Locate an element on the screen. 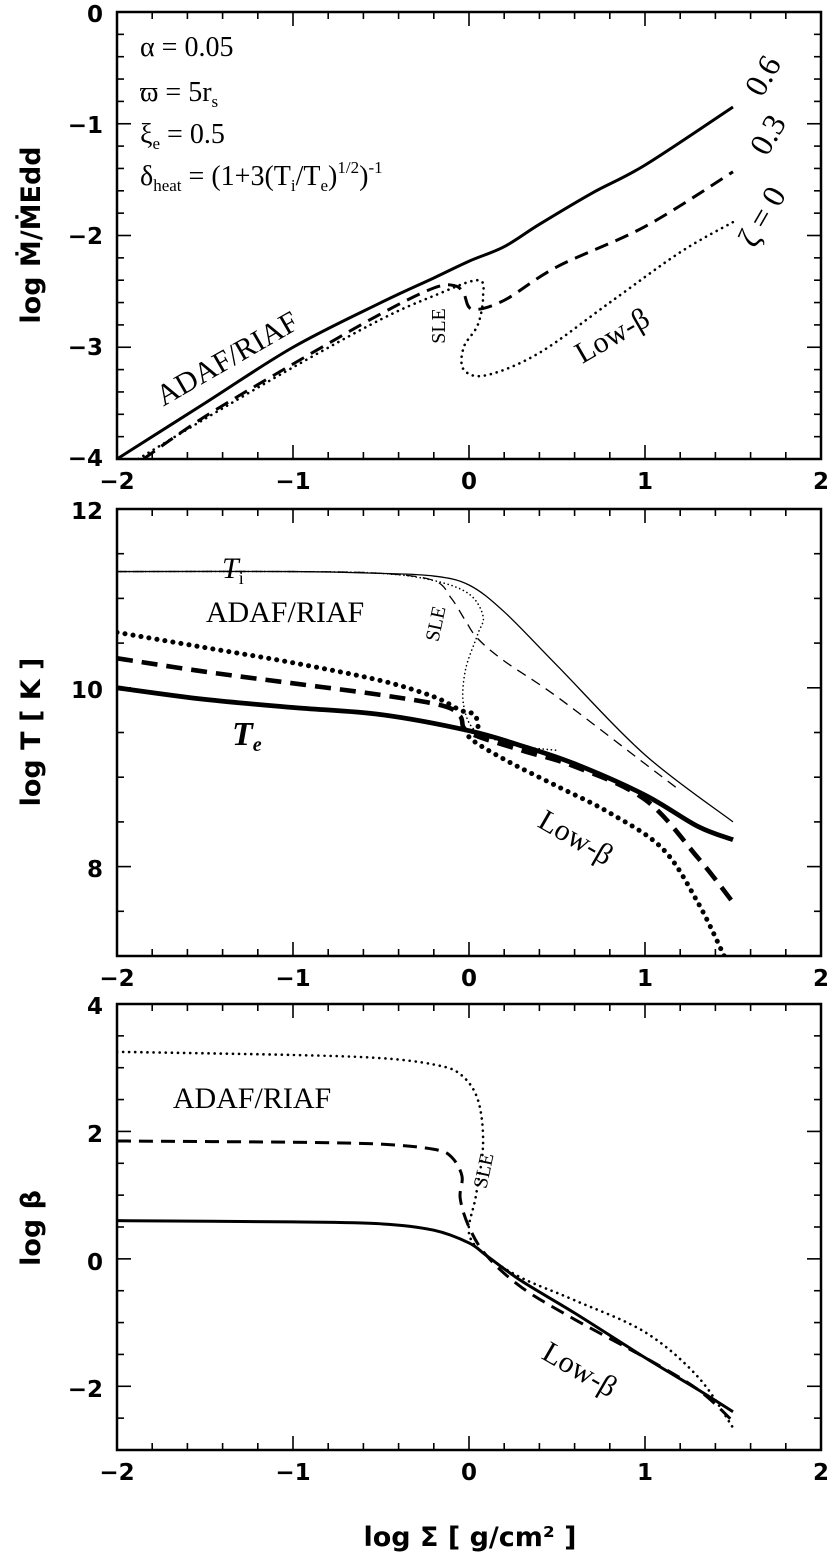  sle-label-middle: SLE is located at coordinates (436, 623).